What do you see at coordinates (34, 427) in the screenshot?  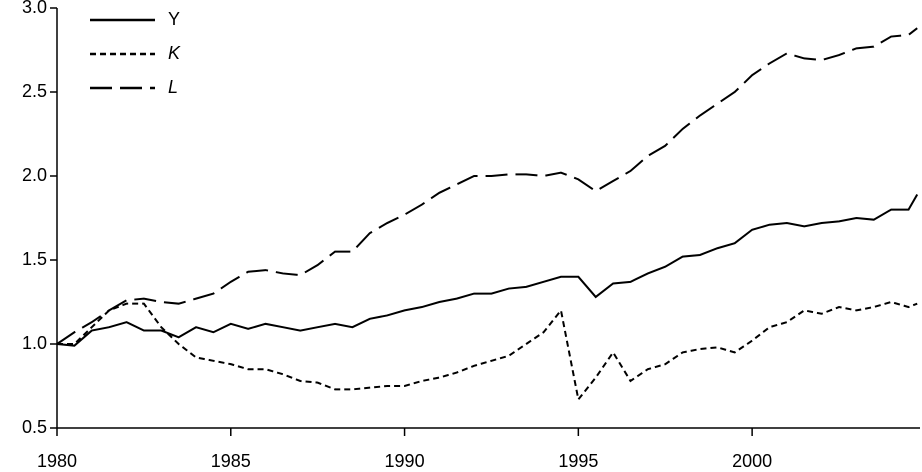 I see `y-tick-label: 0.5` at bounding box center [34, 427].